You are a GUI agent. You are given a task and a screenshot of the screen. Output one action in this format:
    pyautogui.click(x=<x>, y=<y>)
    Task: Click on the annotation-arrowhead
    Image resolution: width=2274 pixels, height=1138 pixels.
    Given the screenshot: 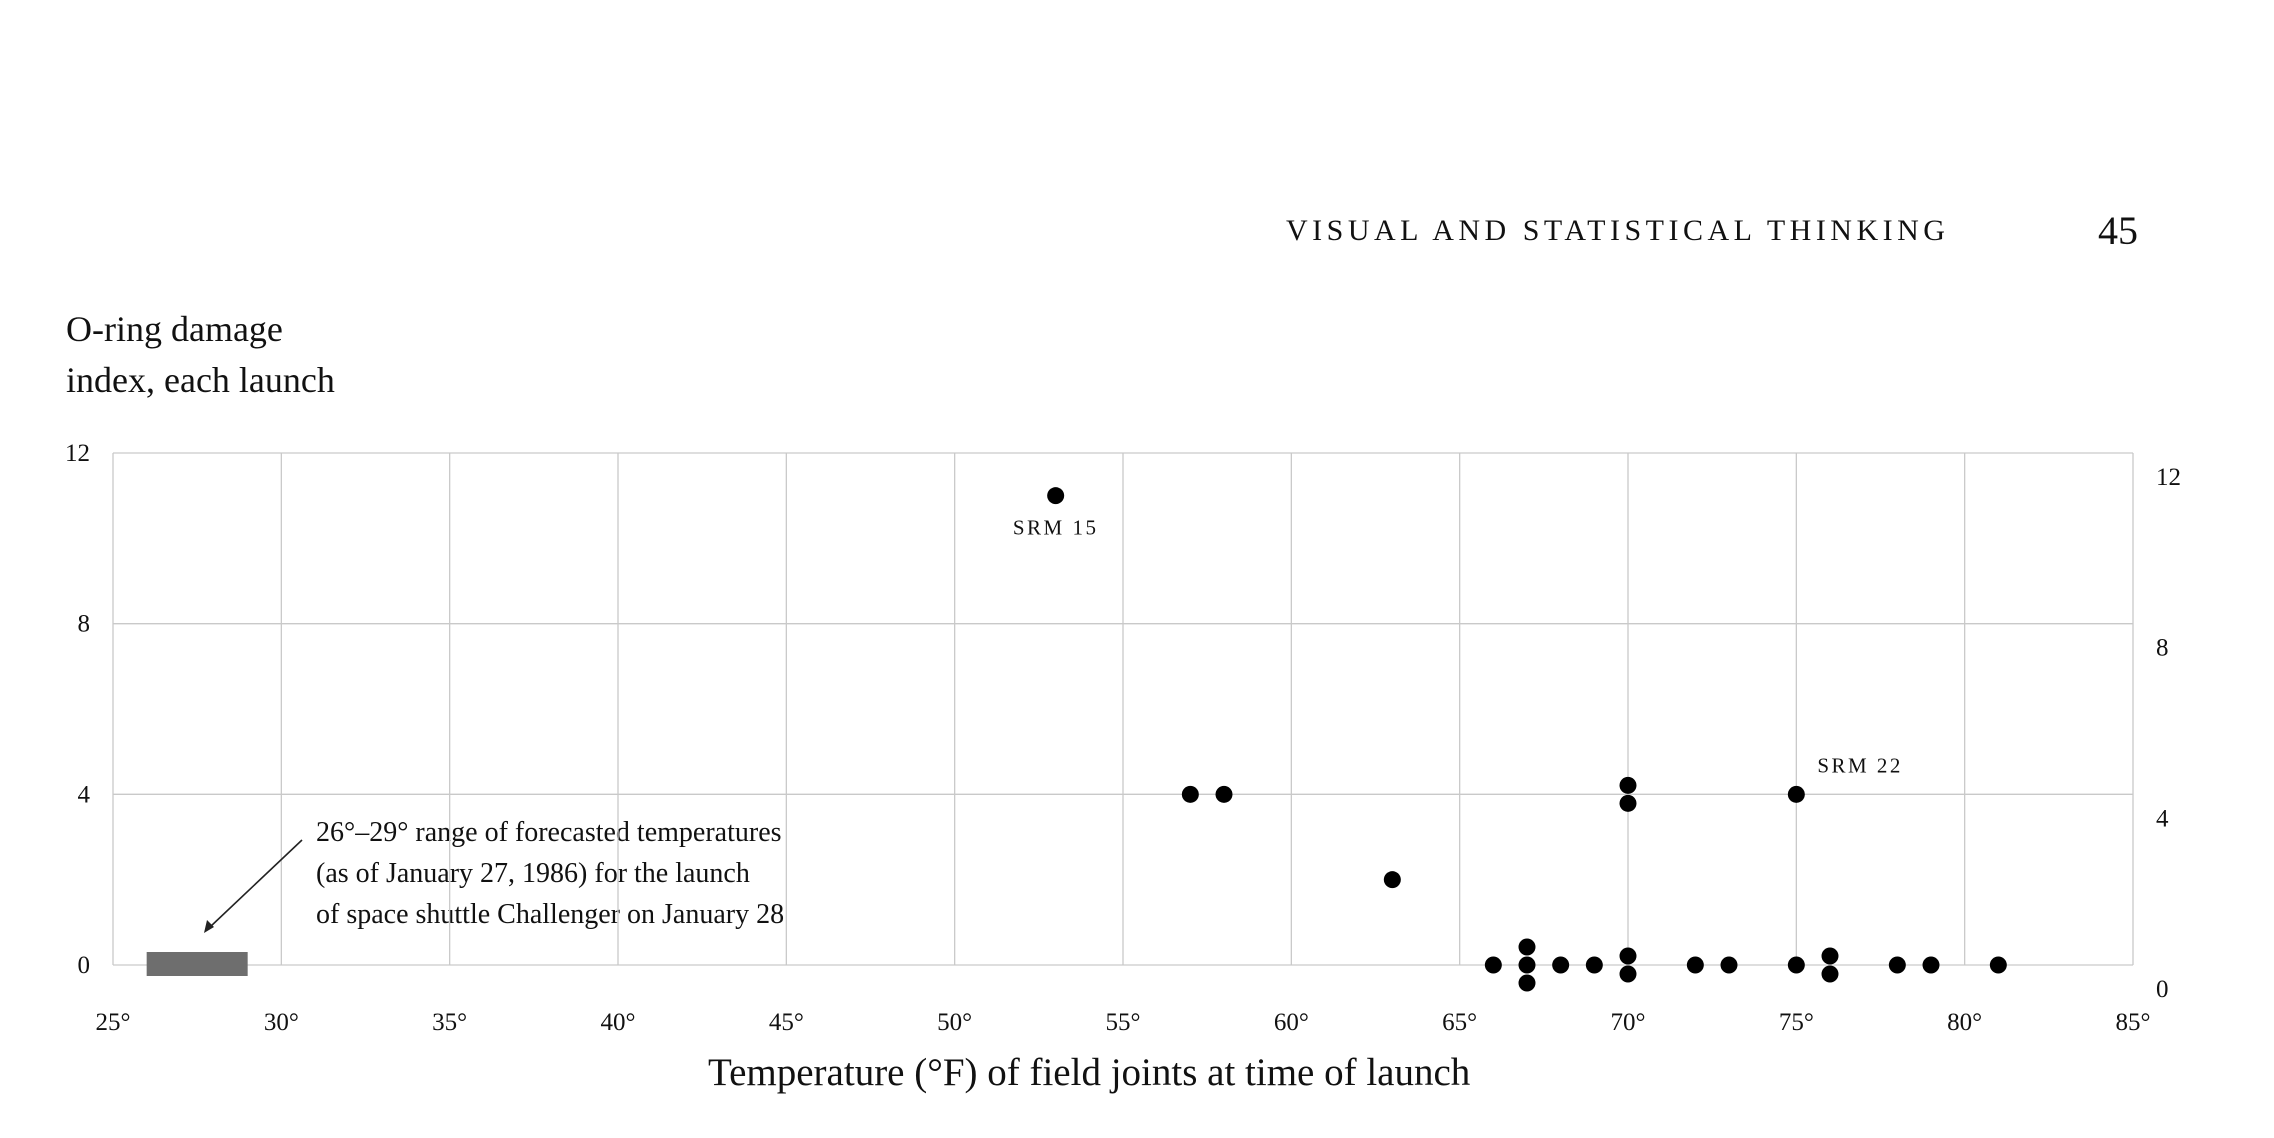 What is the action you would take?
    pyautogui.click(x=209, y=926)
    